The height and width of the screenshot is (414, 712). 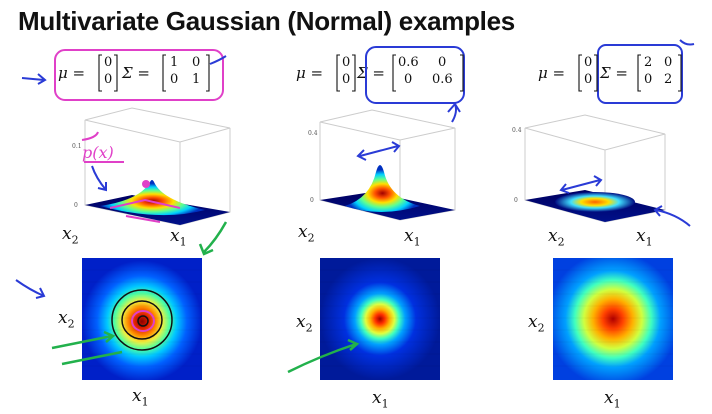 I want to click on mu-1-row-2: 0, so click(x=108, y=79).